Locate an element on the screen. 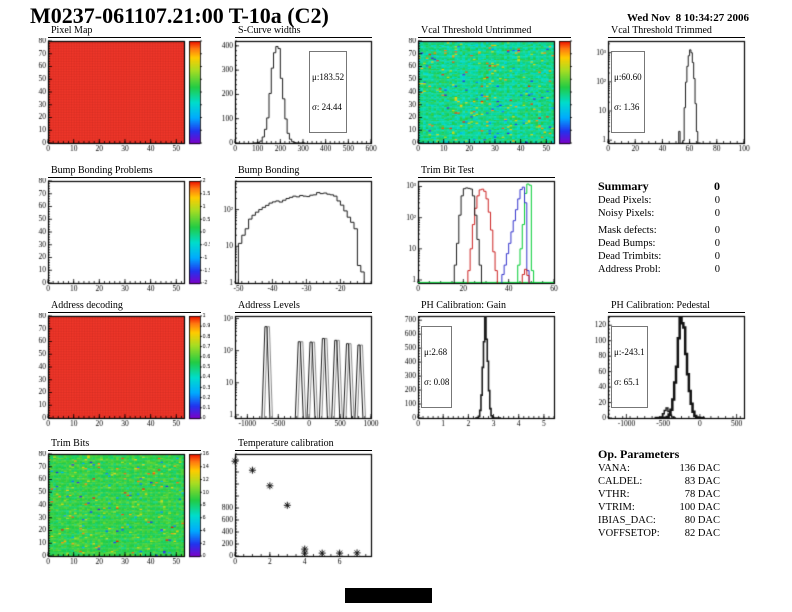 This screenshot has height=612, width=792. stat-mean: μ:60.60 is located at coordinates (628, 77).